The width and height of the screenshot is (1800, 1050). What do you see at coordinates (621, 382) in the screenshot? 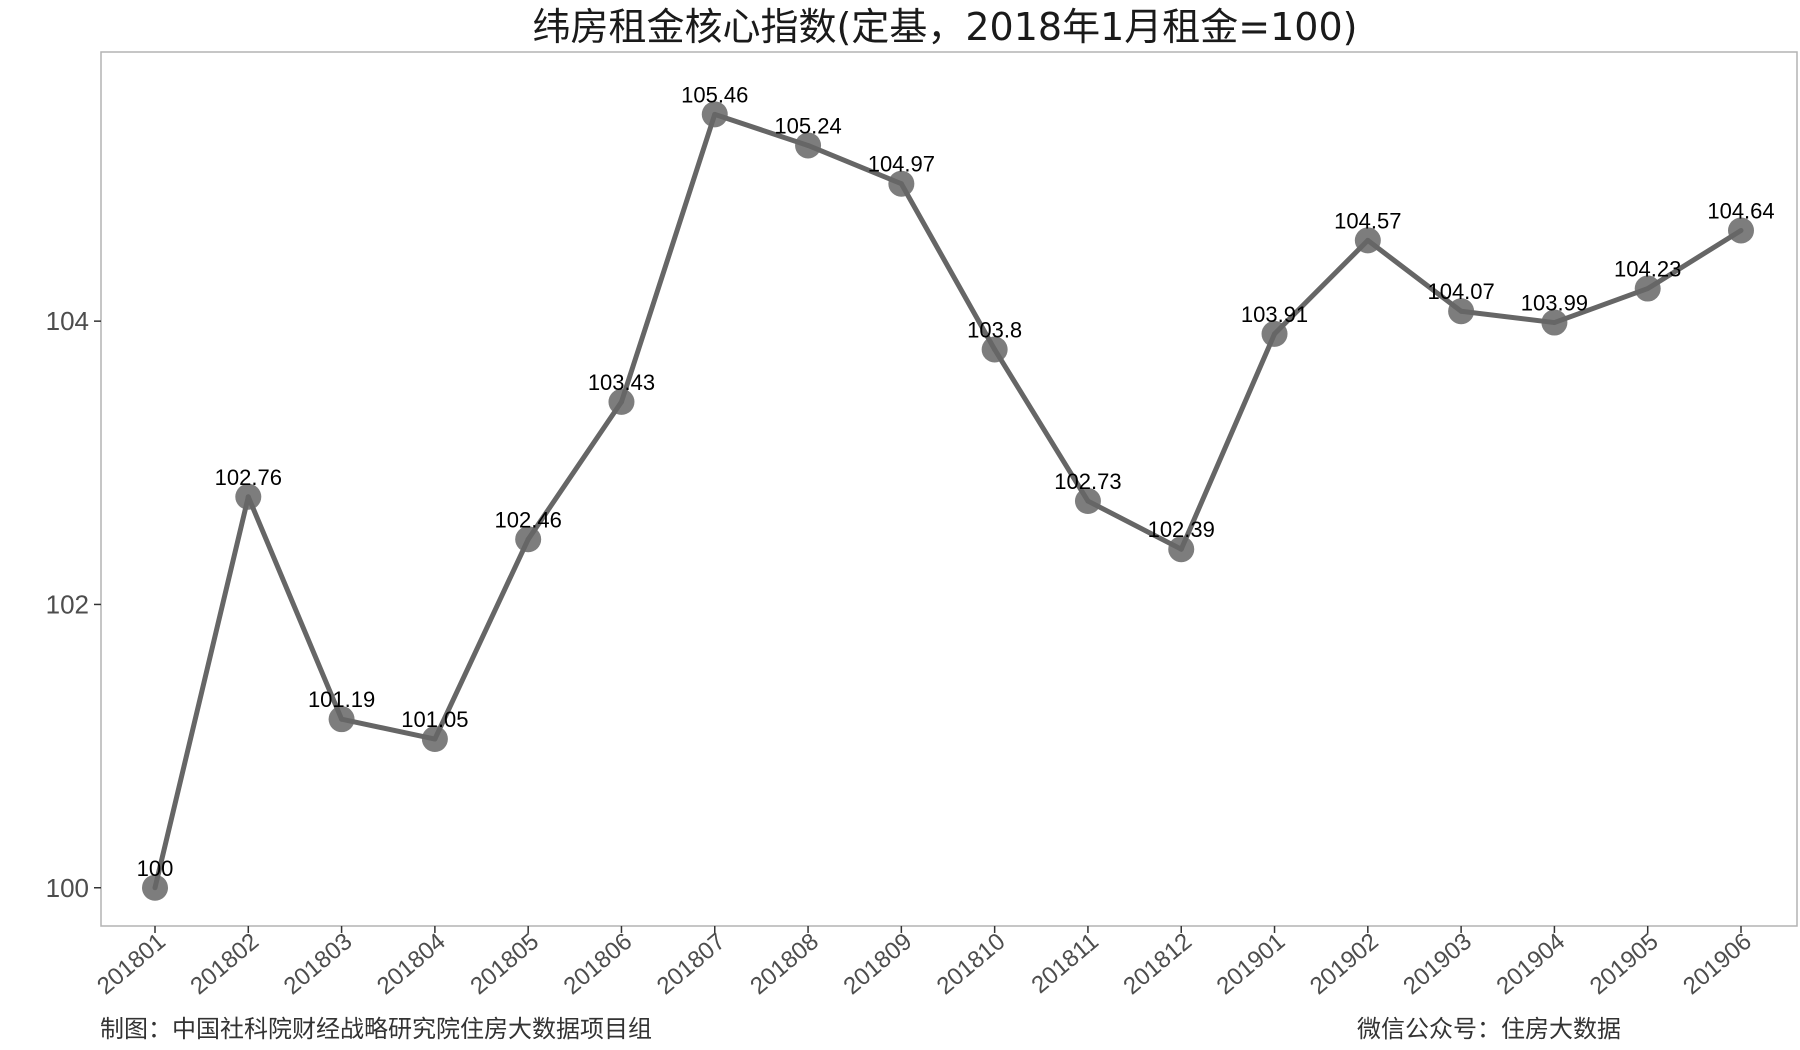
I see `data-label: 103.43` at bounding box center [621, 382].